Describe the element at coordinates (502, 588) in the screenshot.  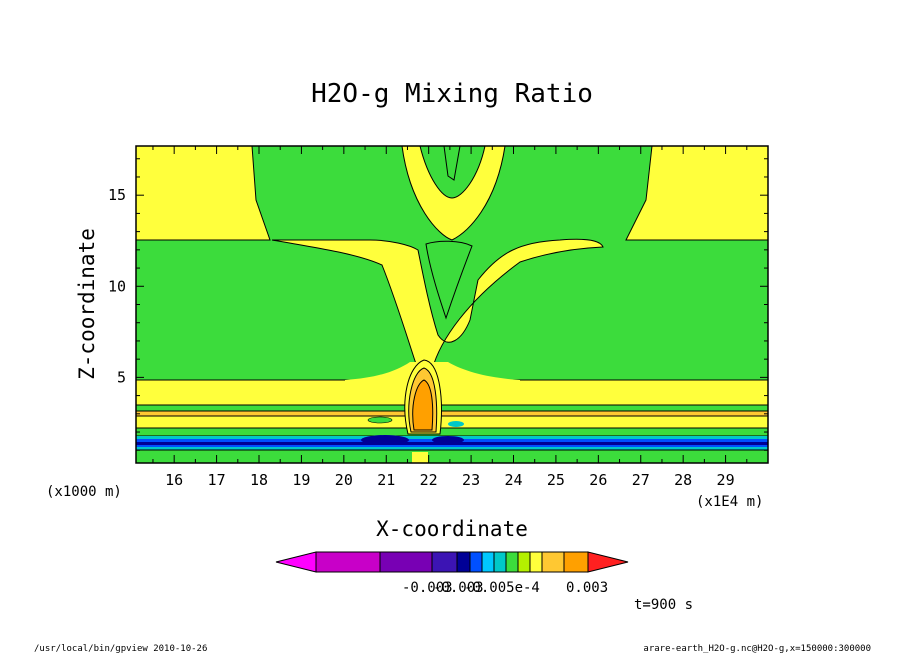
I see `colorbar-label: -0.005e-4` at that location.